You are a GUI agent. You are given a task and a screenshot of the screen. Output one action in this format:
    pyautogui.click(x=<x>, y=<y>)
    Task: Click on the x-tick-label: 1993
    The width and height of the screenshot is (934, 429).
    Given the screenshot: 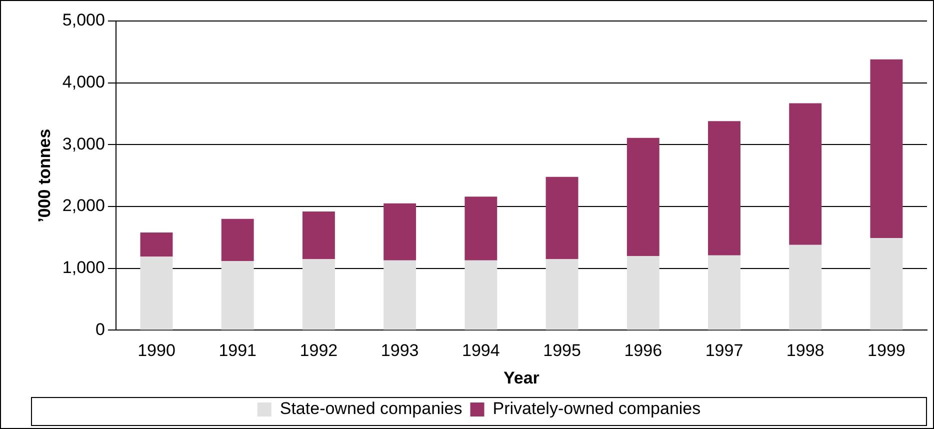 What is the action you would take?
    pyautogui.click(x=399, y=350)
    